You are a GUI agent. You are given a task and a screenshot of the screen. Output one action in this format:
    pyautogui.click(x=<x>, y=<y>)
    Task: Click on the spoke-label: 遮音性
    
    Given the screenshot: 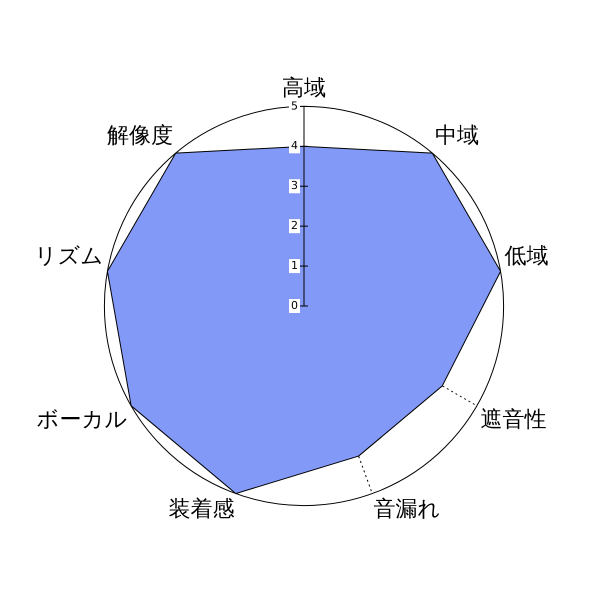 What is the action you would take?
    pyautogui.click(x=513, y=420)
    